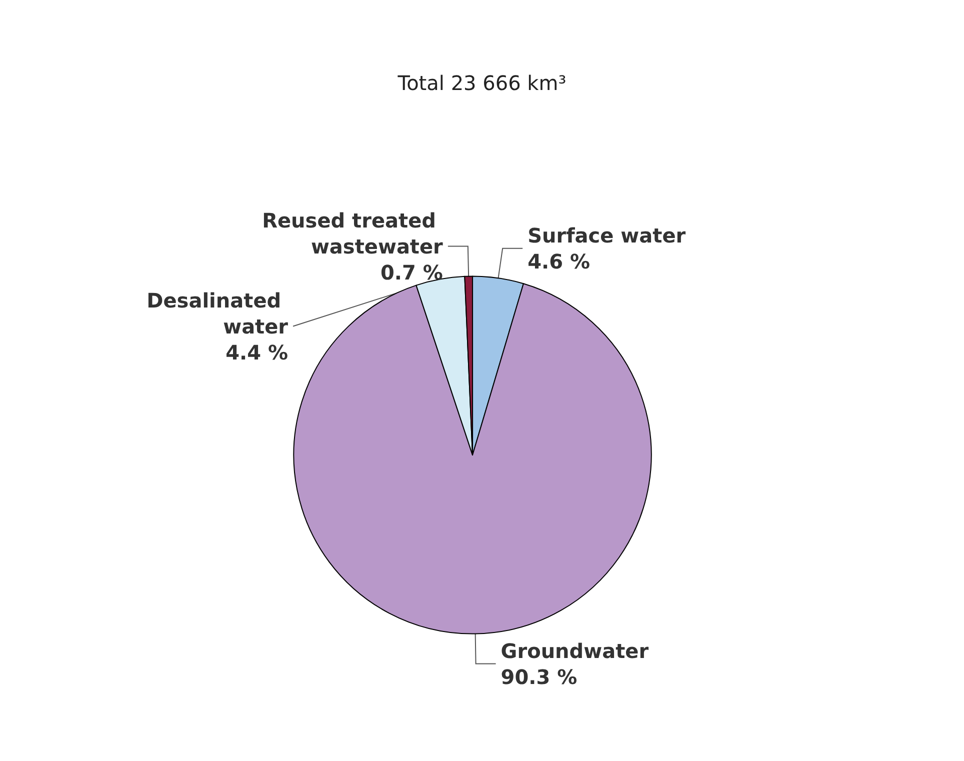 The height and width of the screenshot is (761, 964). Describe the element at coordinates (481, 83) in the screenshot. I see `chart-title: Total 23 666 km³` at that location.